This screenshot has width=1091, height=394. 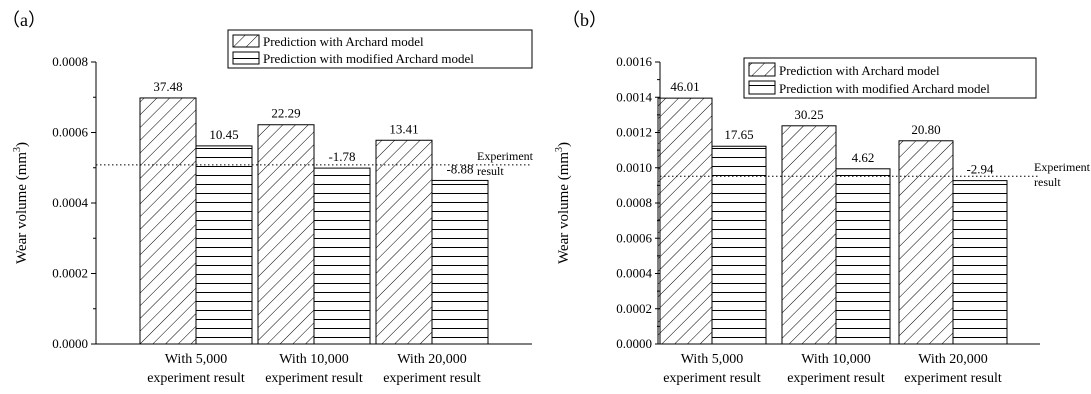 I want to click on c1-bar-s0-g2, so click(x=926, y=242).